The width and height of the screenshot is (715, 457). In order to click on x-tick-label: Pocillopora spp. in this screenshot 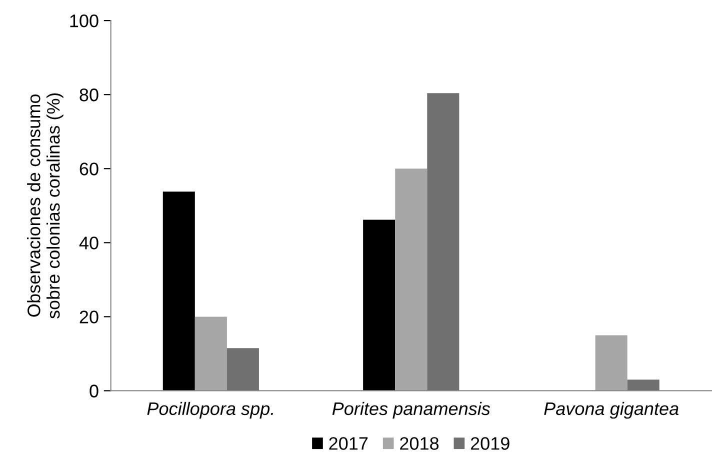, I will do `click(210, 410)`.